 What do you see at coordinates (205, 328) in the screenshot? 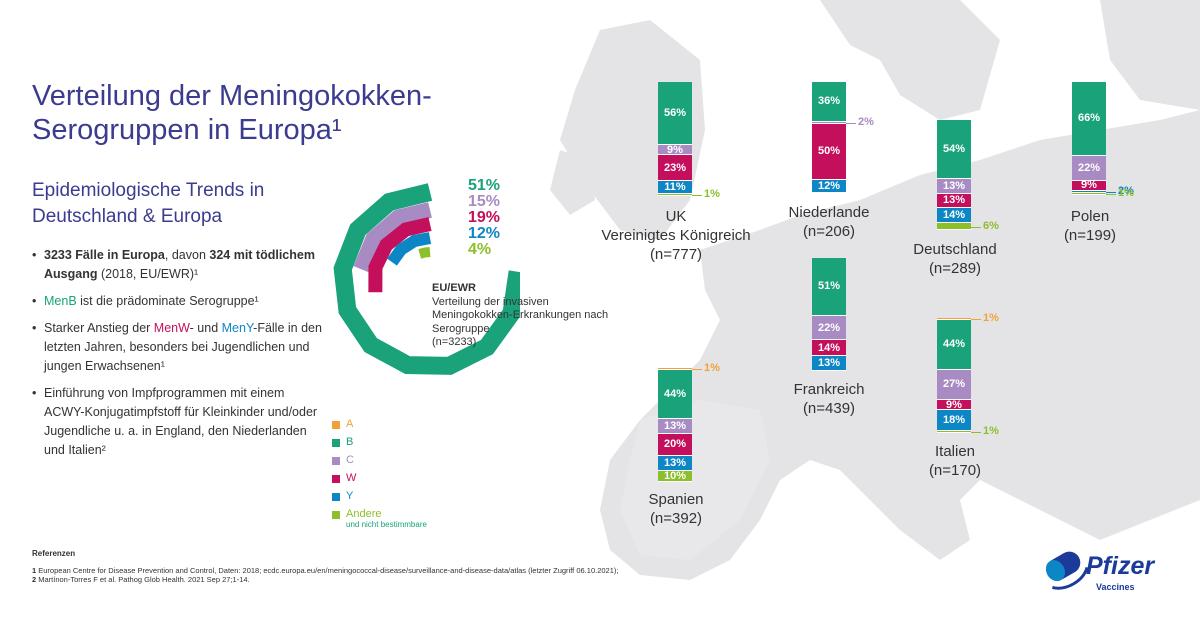
I see `bullet-increase-text-2: - und` at bounding box center [205, 328].